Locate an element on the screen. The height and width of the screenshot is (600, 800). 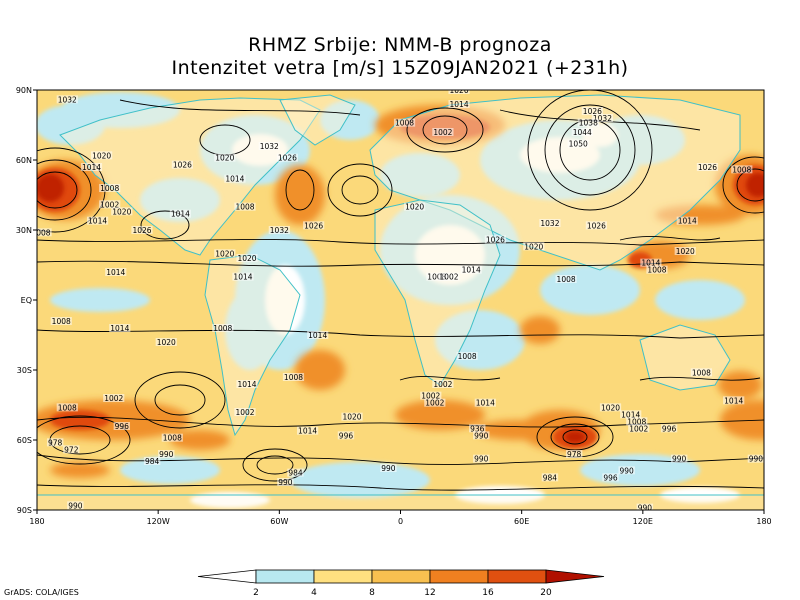
longitude-axis: 180 120W 60W 0 60E 120E 180 is located at coordinates (400, 518).